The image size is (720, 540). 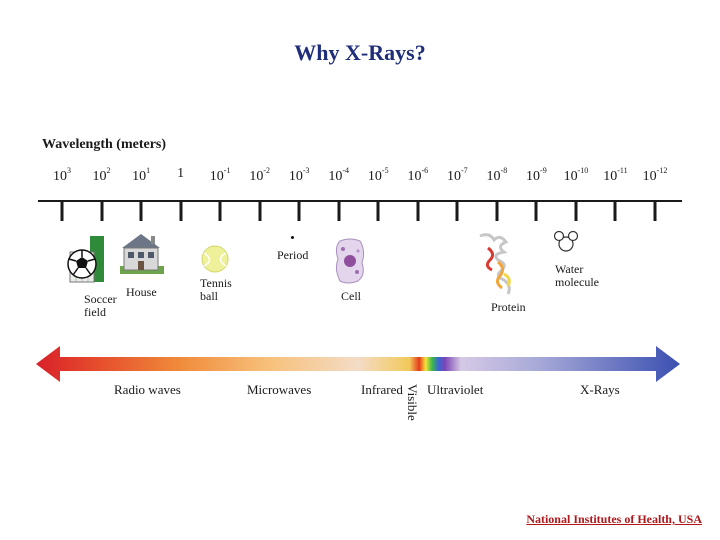 I want to click on period-label: Period, so click(x=293, y=255).